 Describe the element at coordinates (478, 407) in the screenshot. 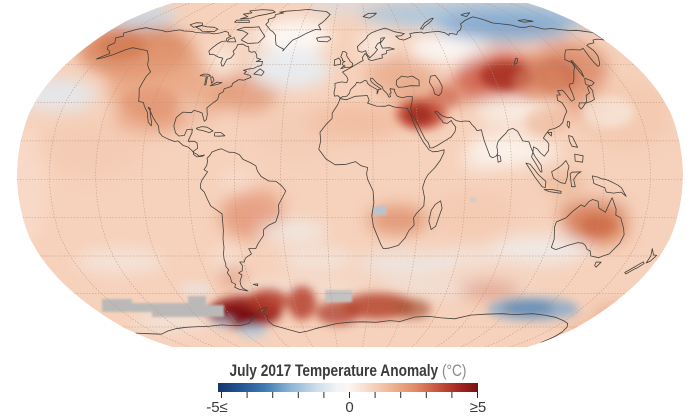

I see `svg-text: ≥5` at that location.